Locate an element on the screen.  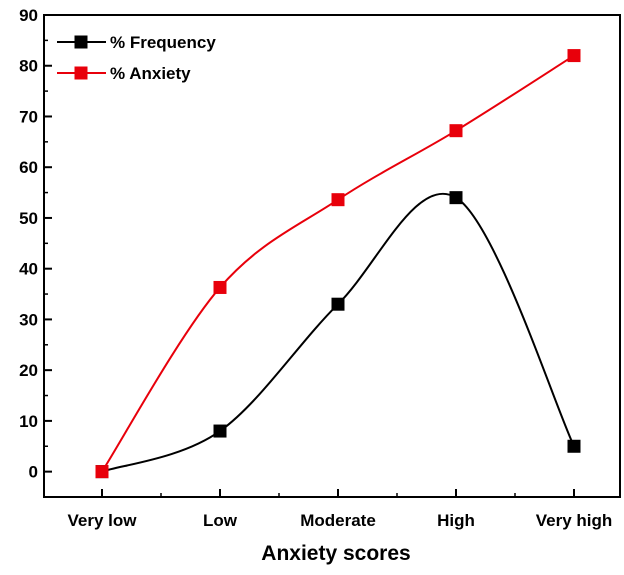
y-tick-label: 50 is located at coordinates (28, 218).